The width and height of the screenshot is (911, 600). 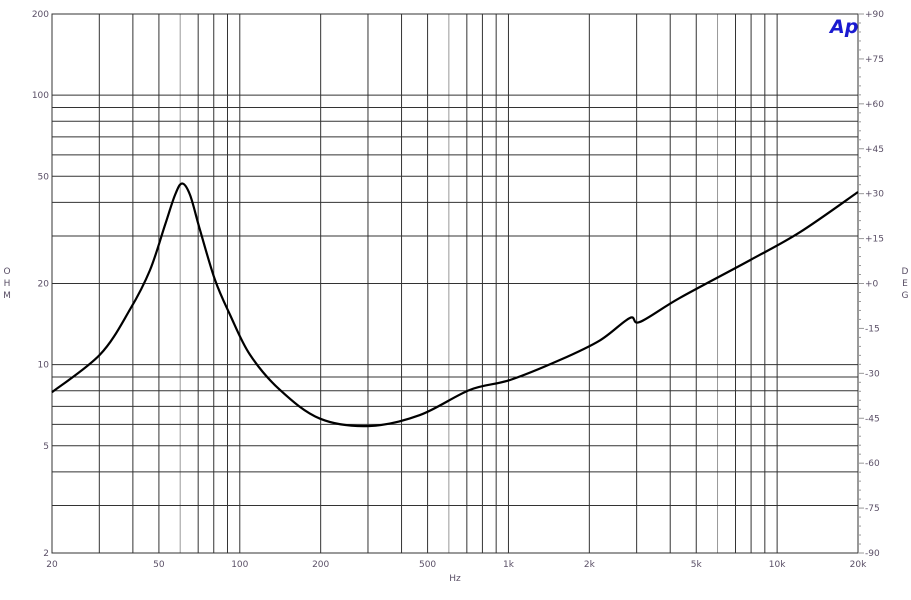 I want to click on y2-tick-label: -30, so click(x=872, y=374).